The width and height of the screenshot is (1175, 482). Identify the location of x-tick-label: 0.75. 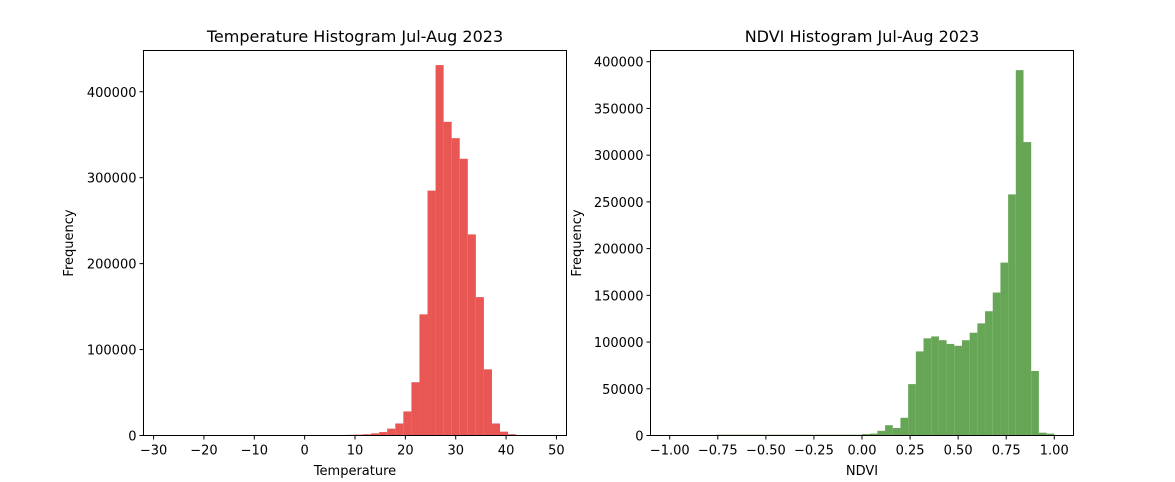
(1006, 451).